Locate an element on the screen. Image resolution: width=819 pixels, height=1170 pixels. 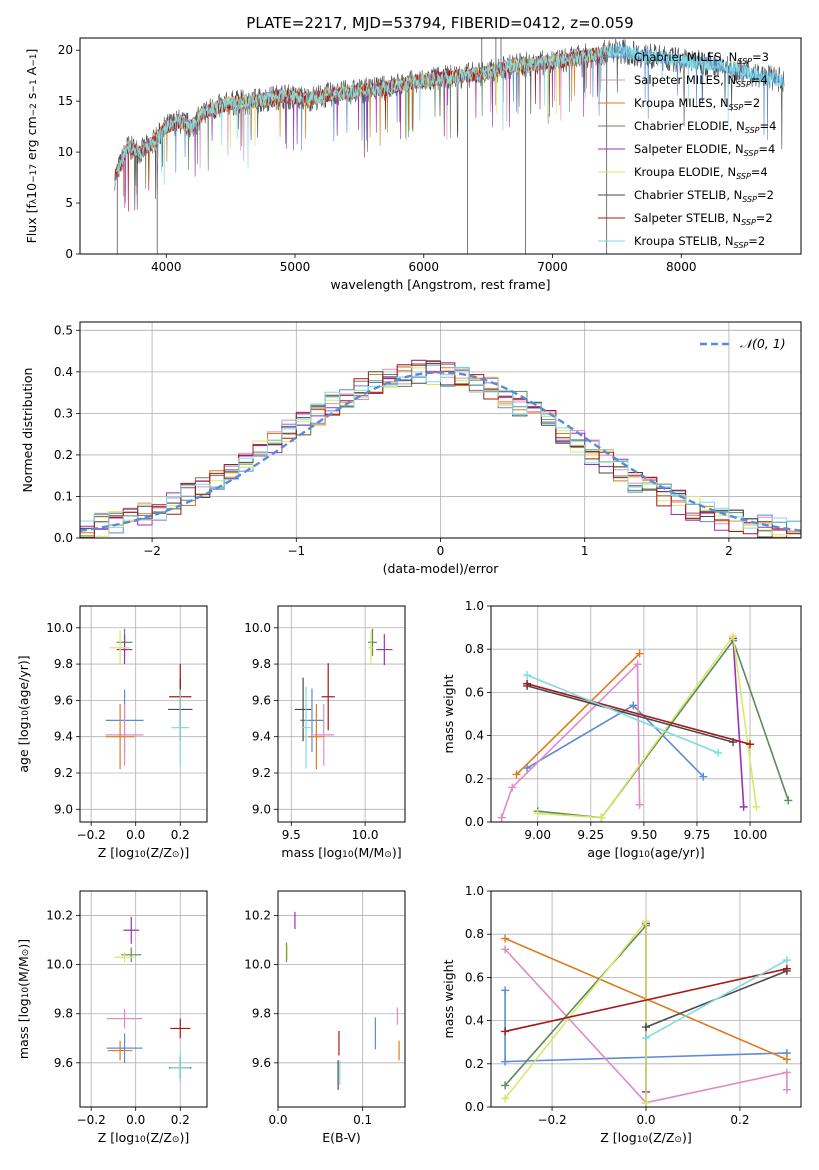
y-axis-label: age [log10(age/yr)] is located at coordinates (23, 713).